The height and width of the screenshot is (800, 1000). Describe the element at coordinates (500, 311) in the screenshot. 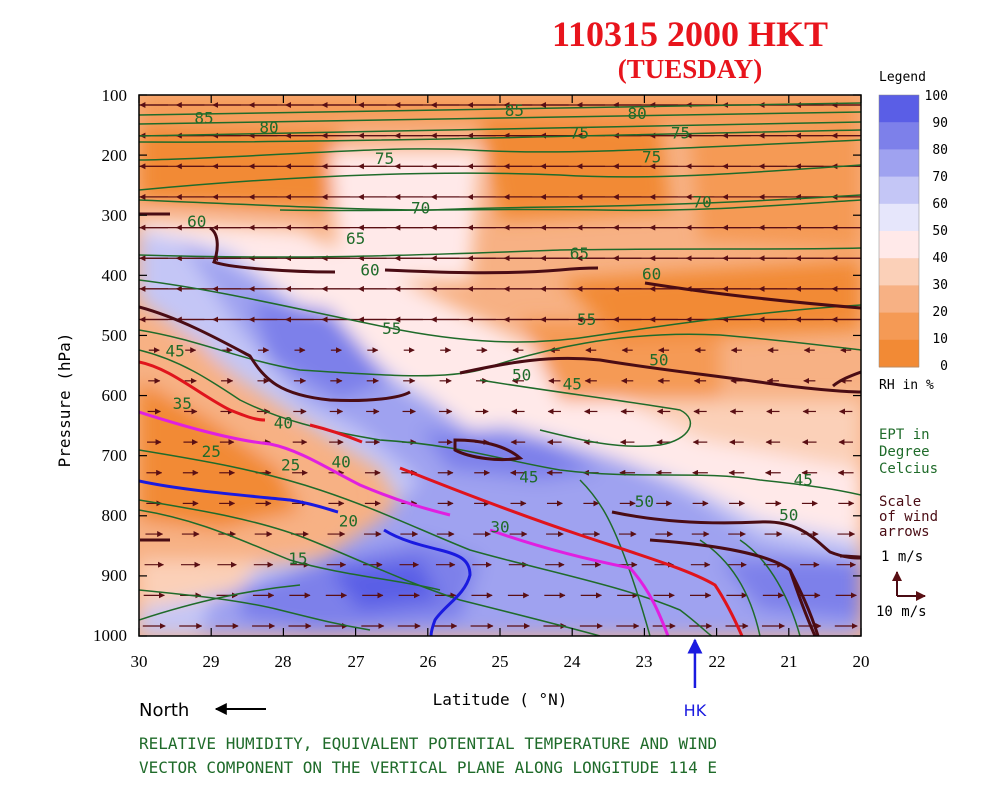

I see `ept-contour-65b` at that location.